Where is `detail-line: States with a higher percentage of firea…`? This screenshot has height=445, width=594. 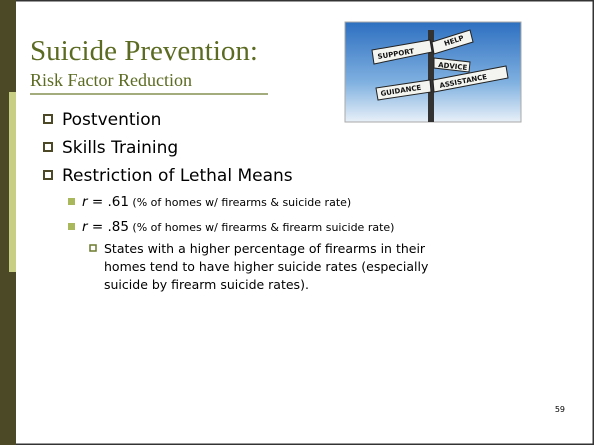
detail-line: States with a higher percentage of firea… is located at coordinates (265, 248).